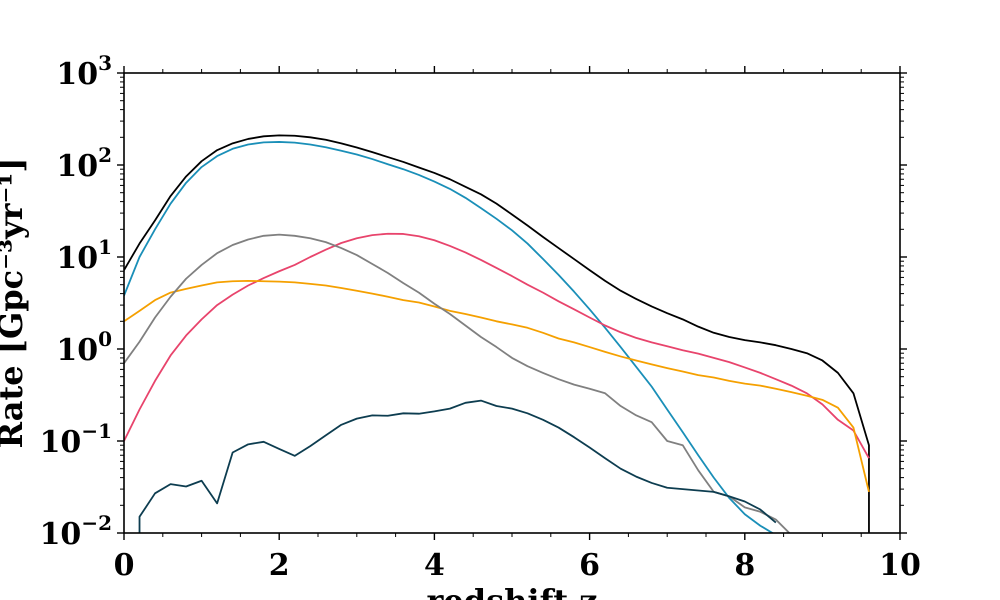 The width and height of the screenshot is (1000, 600). Describe the element at coordinates (76, 439) in the screenshot. I see `y-tick-label: 10⁻¹` at that location.